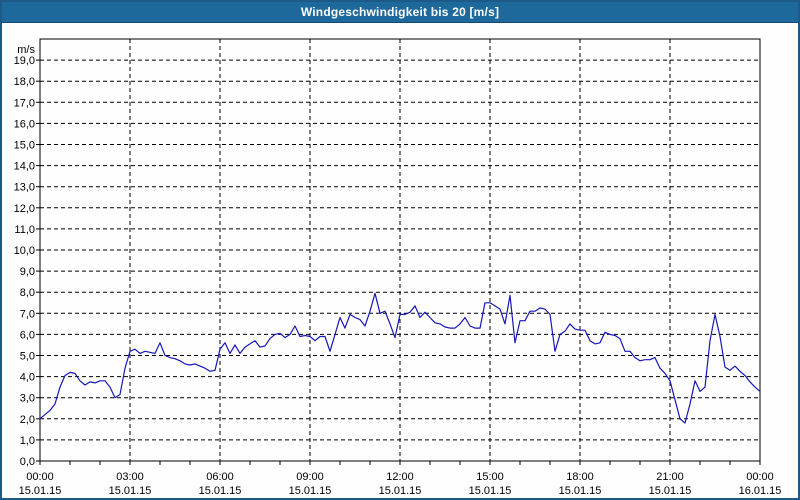 Image resolution: width=800 pixels, height=500 pixels. What do you see at coordinates (24, 188) in the screenshot?
I see `y-tick-label: 13,0` at bounding box center [24, 188].